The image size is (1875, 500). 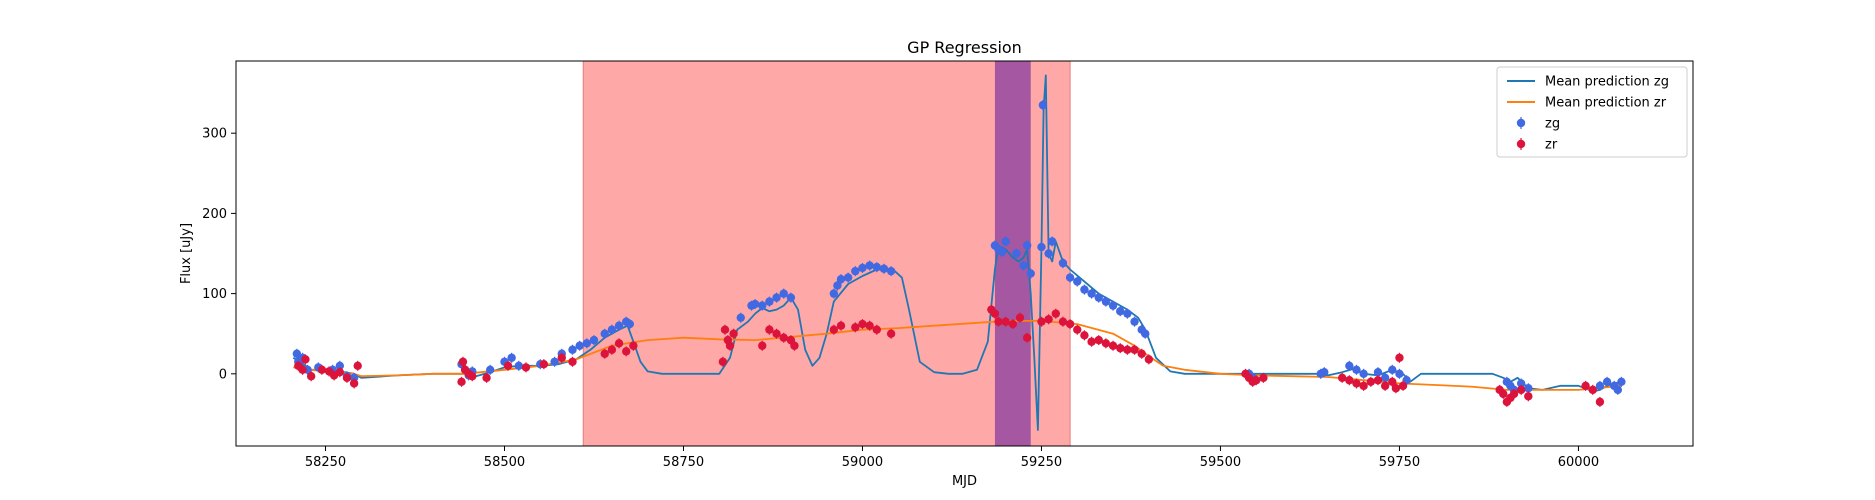 I want to click on legend-box, so click(x=1592, y=112).